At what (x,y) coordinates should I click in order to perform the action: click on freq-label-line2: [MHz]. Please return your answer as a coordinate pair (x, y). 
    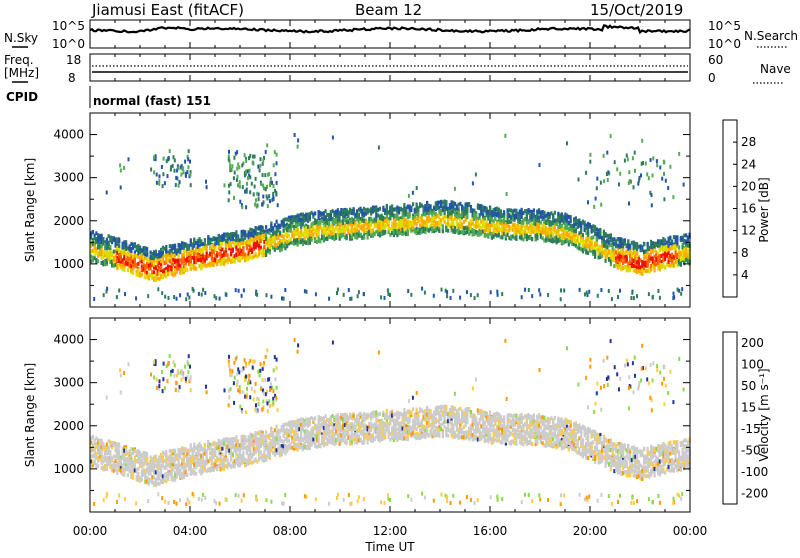
    Looking at the image, I should click on (21, 73).